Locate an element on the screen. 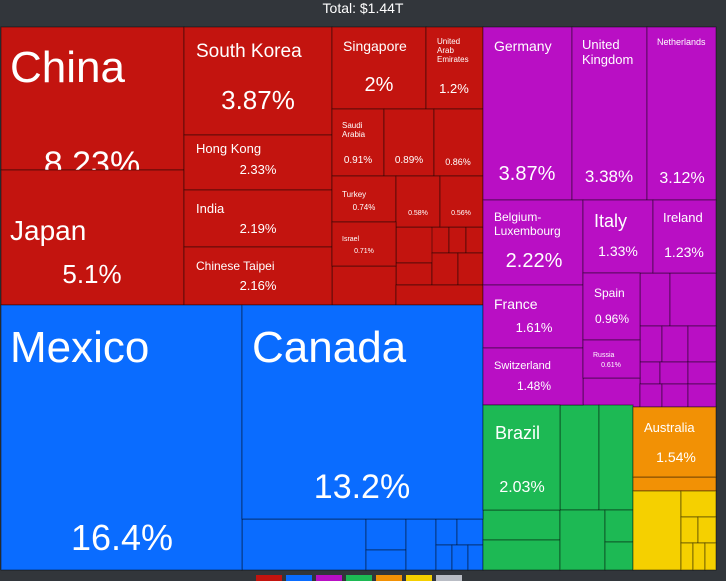  treemap-cell-spain: Spain 0.96% is located at coordinates (611, 306).